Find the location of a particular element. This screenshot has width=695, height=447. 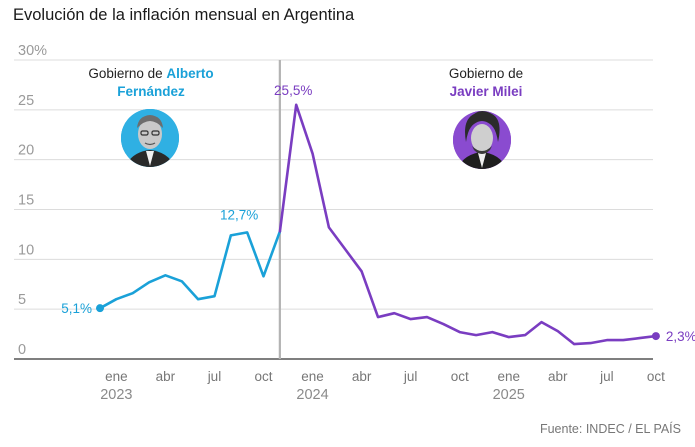

y-tick-label: 15 is located at coordinates (26, 201).